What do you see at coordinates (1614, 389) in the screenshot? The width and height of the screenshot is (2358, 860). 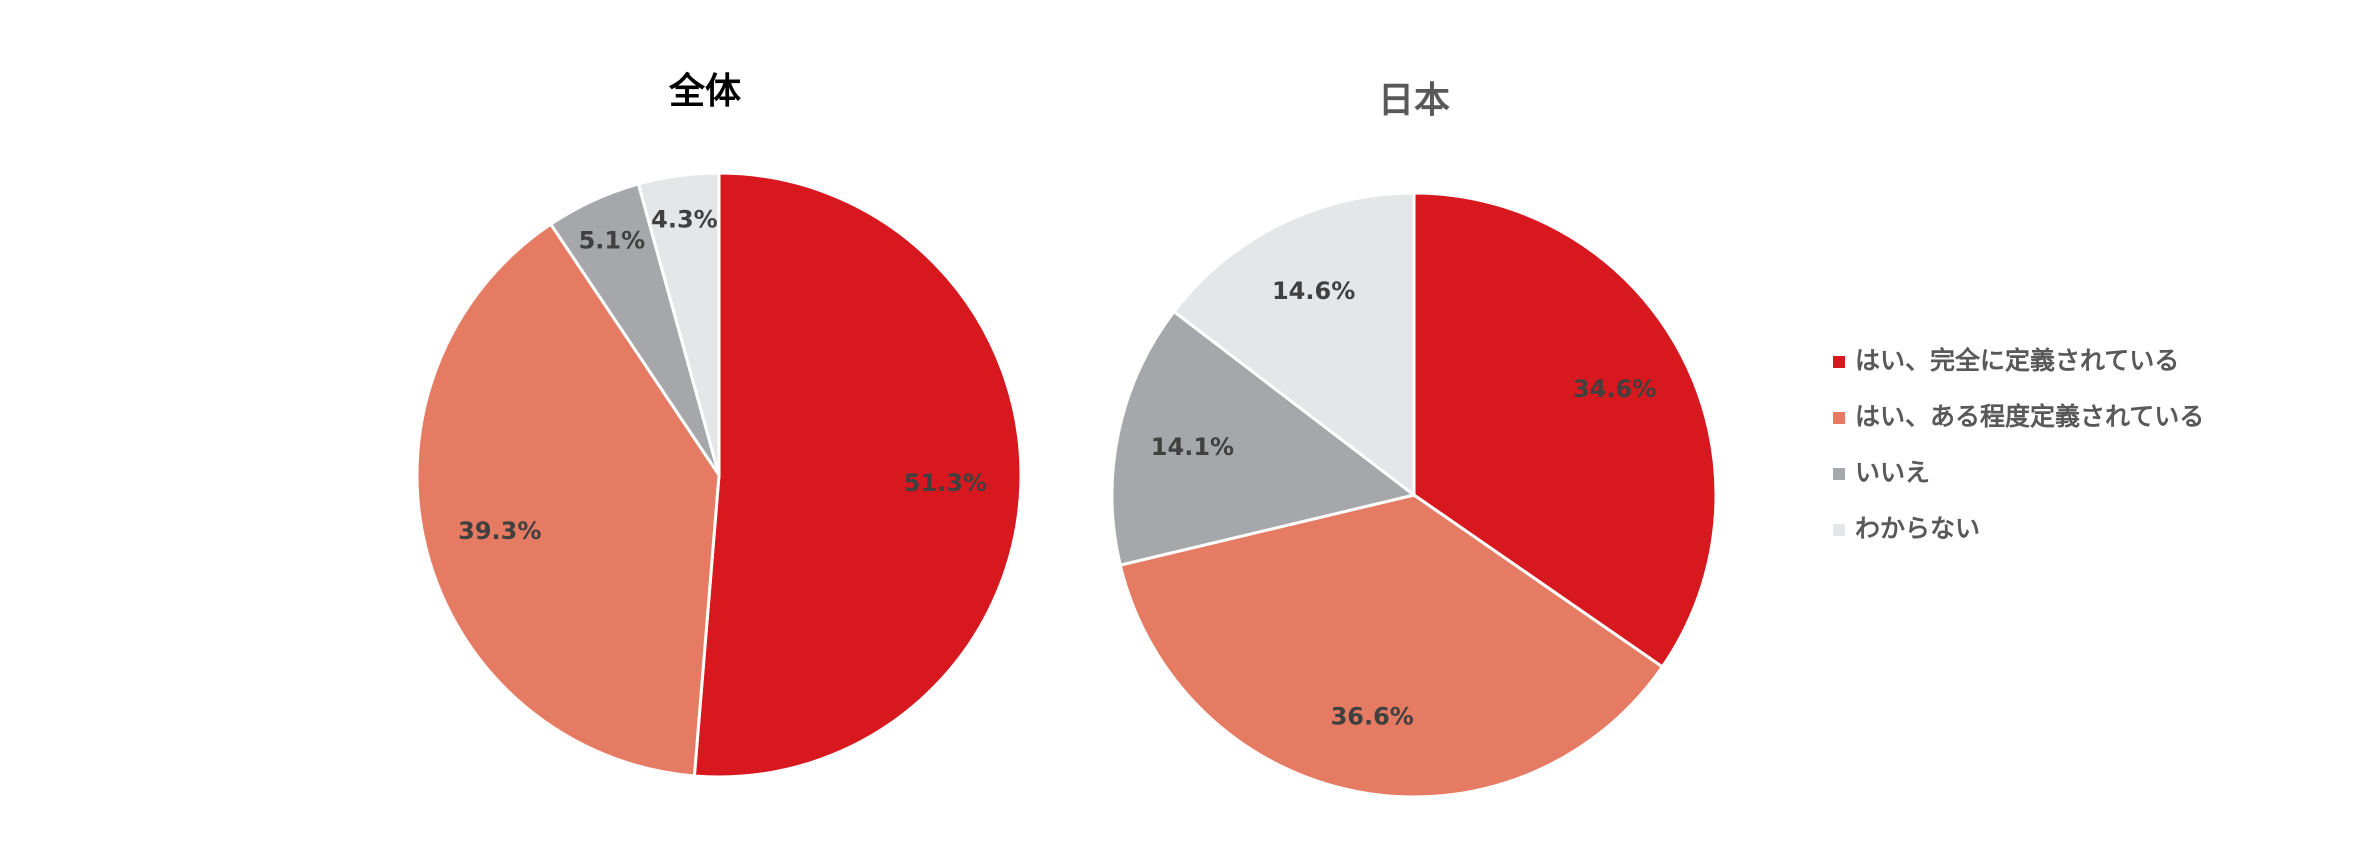 I see `data-label: 34.6%` at bounding box center [1614, 389].